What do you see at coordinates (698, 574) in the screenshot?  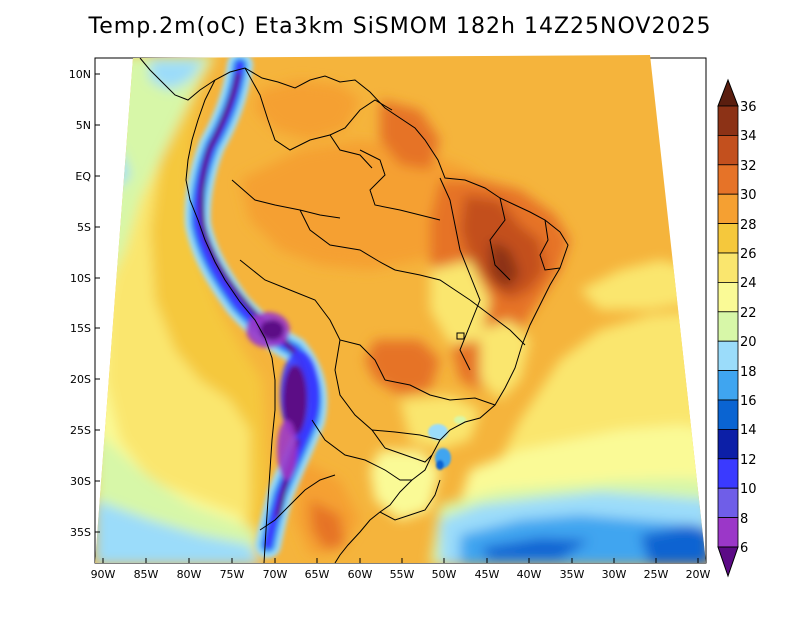 I see `lon-label-20w: 20W` at bounding box center [698, 574].